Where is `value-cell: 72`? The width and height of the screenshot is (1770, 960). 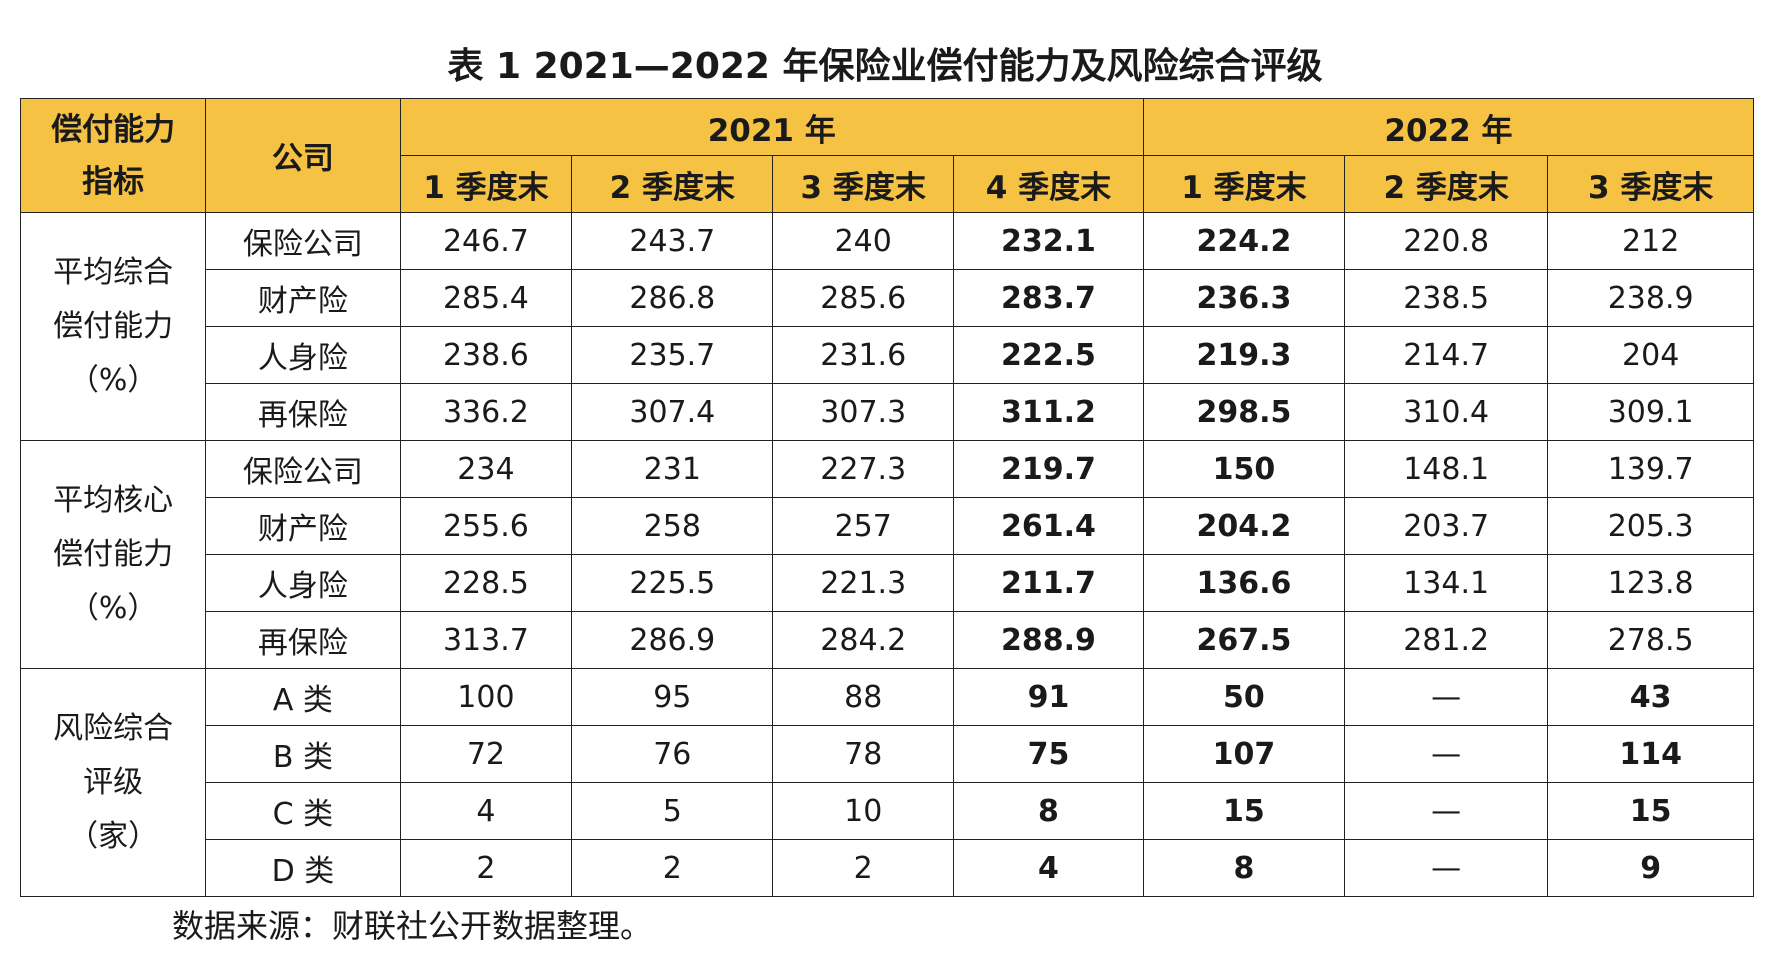
value-cell: 72 is located at coordinates (486, 754).